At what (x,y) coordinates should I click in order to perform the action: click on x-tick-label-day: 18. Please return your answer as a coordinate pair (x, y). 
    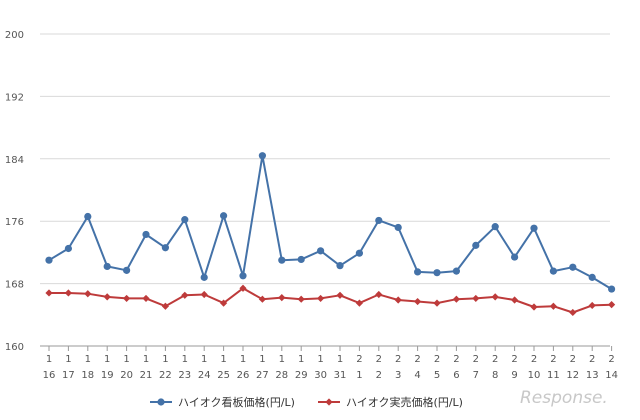
    Looking at the image, I should click on (87, 375).